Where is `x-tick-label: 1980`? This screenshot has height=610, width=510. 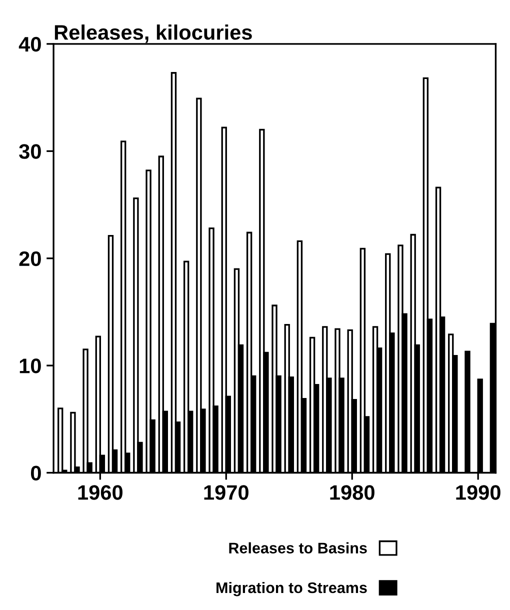
x-tick-label: 1980 is located at coordinates (352, 492).